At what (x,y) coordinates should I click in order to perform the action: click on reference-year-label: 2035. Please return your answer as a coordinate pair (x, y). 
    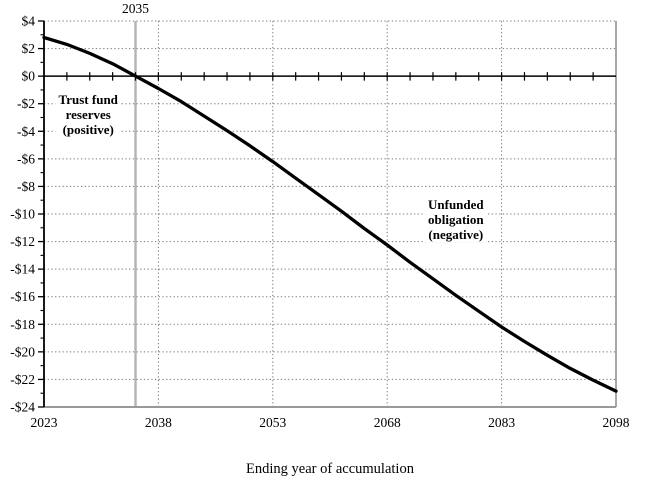
    Looking at the image, I should click on (136, 8).